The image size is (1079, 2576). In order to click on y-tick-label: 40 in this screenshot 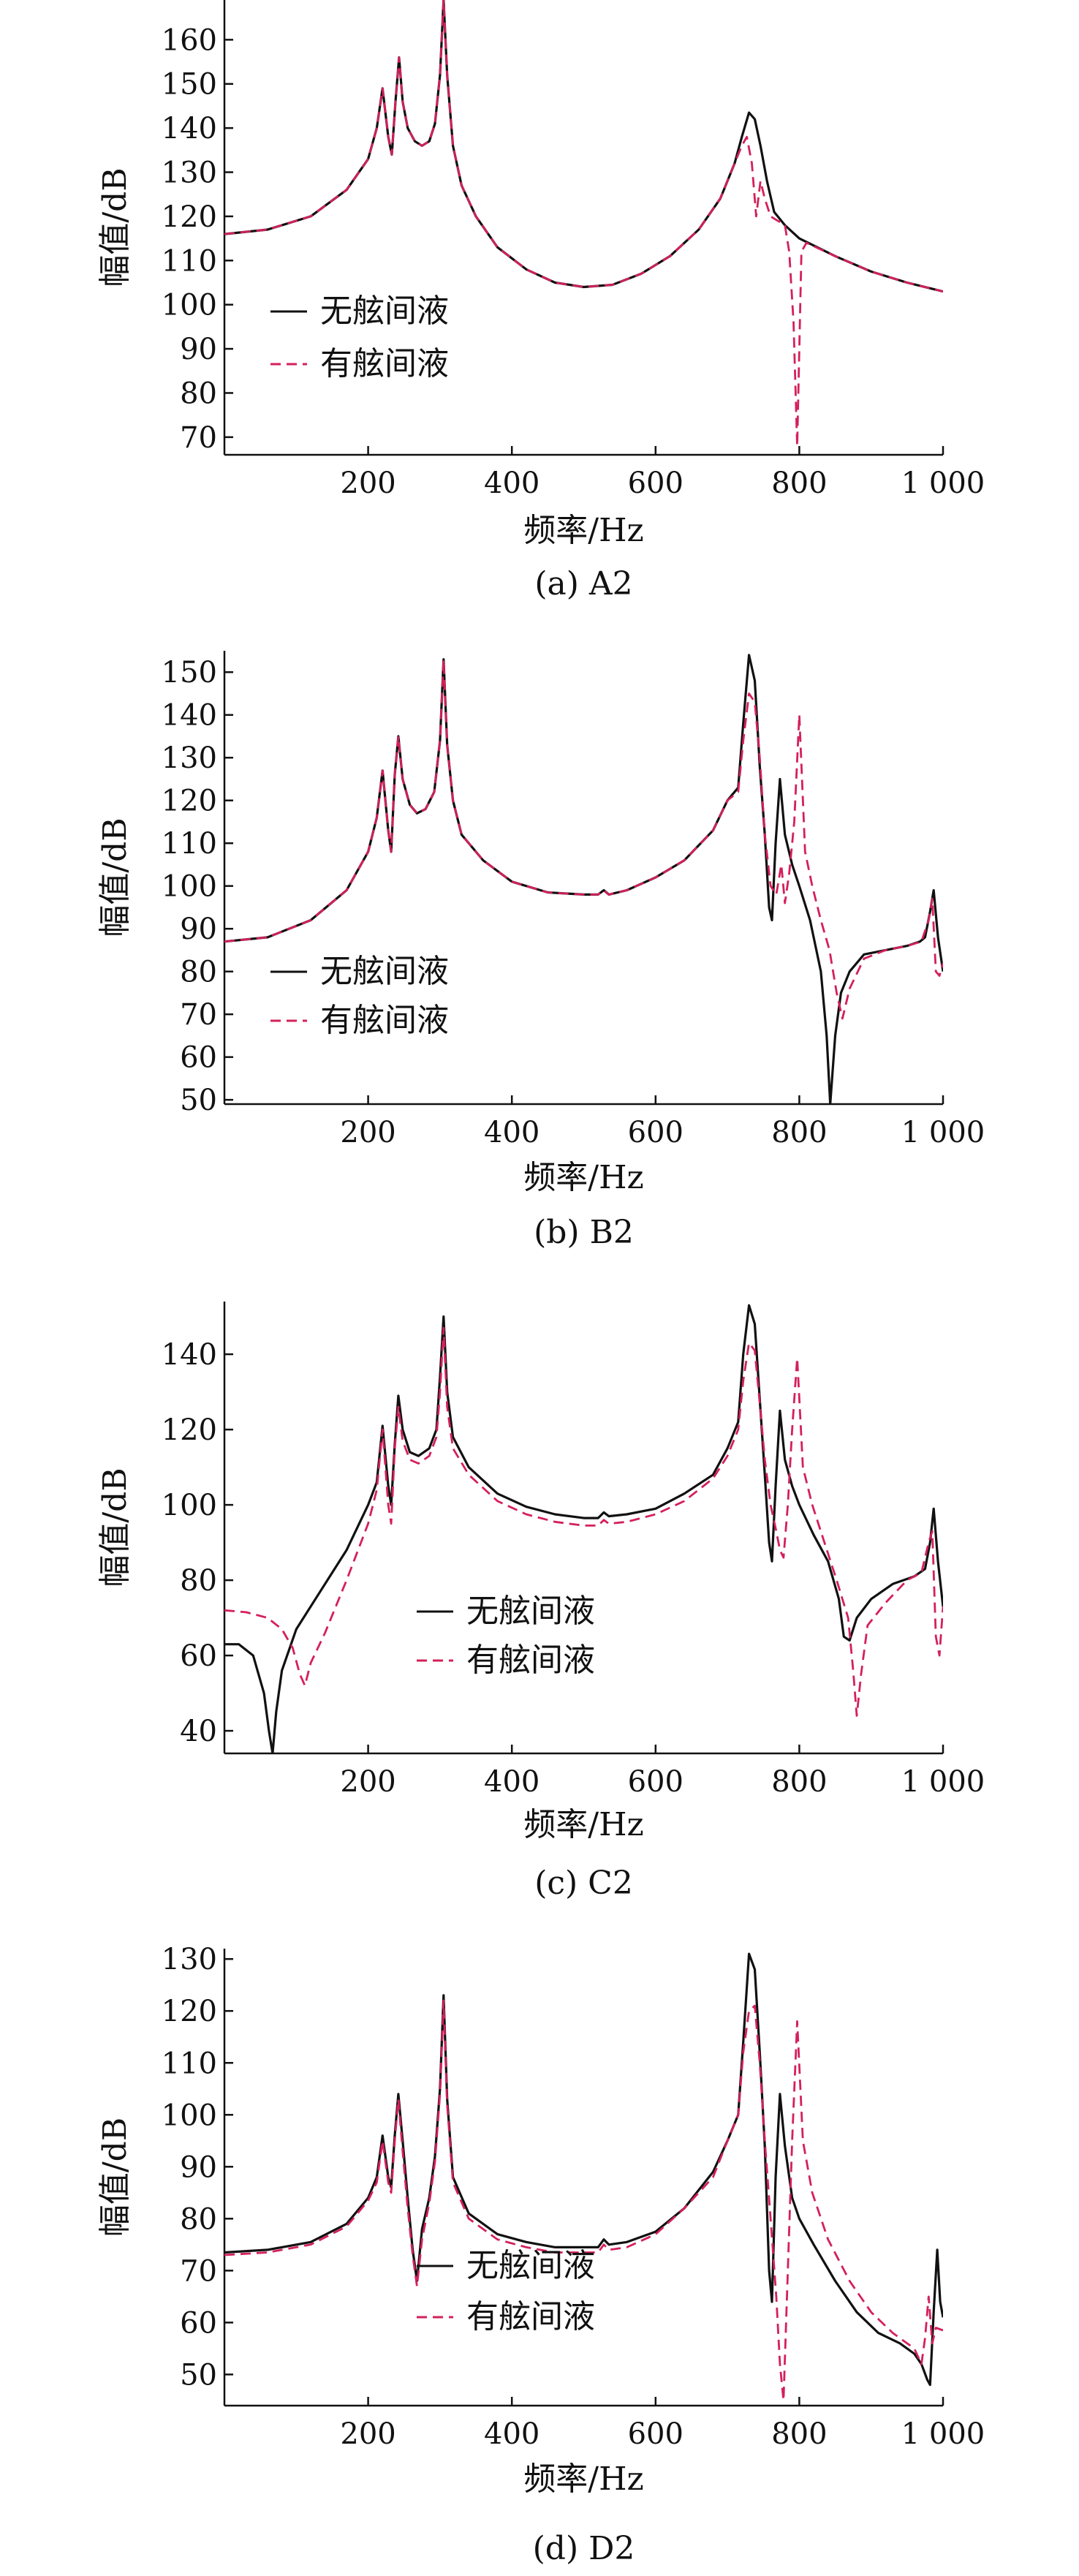, I will do `click(198, 1731)`.